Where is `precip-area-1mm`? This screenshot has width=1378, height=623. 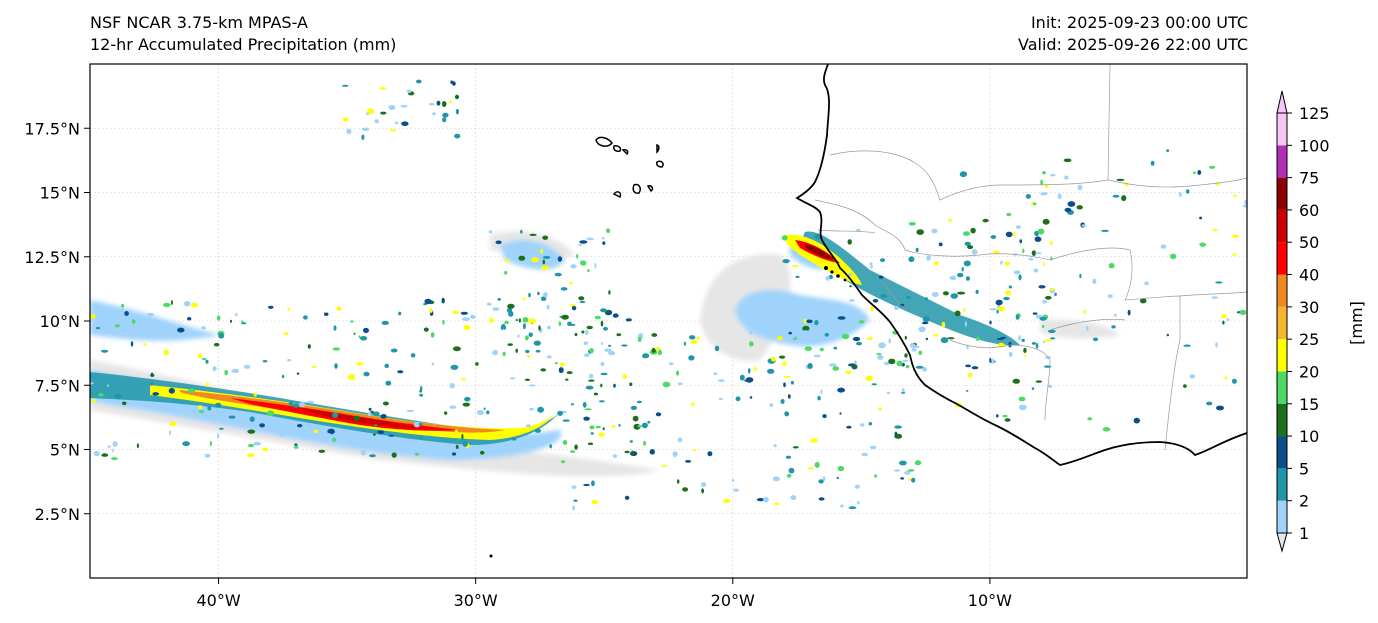
precip-area-1mm is located at coordinates (1080, 329).